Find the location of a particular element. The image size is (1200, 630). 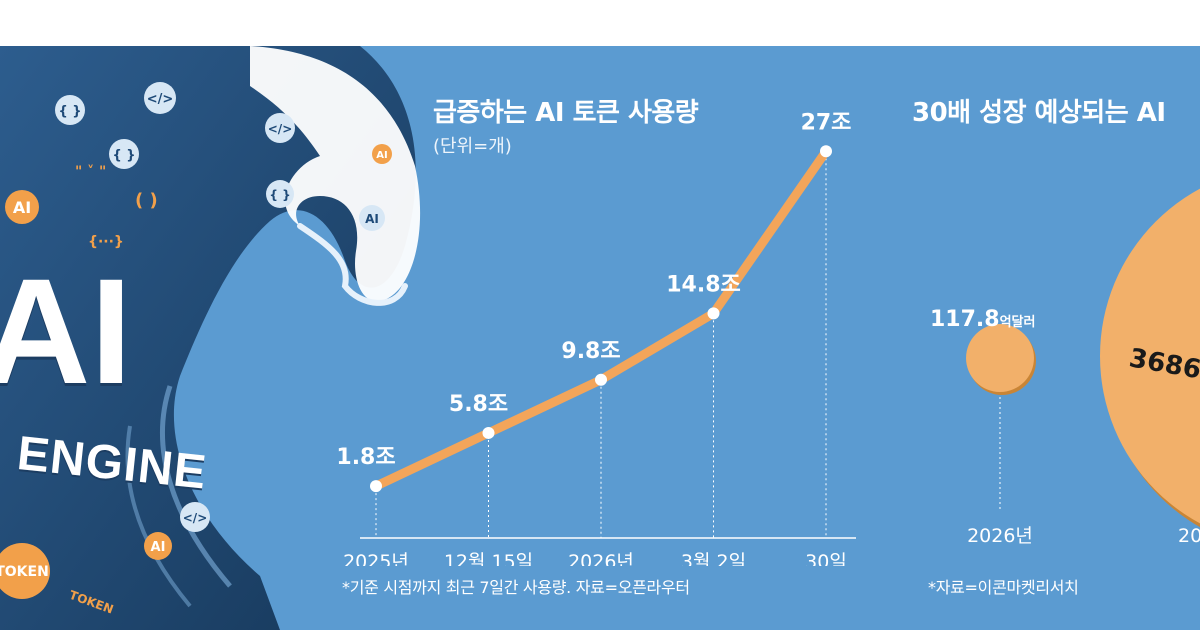

illustration-ai-word: AI is located at coordinates (66, 331).